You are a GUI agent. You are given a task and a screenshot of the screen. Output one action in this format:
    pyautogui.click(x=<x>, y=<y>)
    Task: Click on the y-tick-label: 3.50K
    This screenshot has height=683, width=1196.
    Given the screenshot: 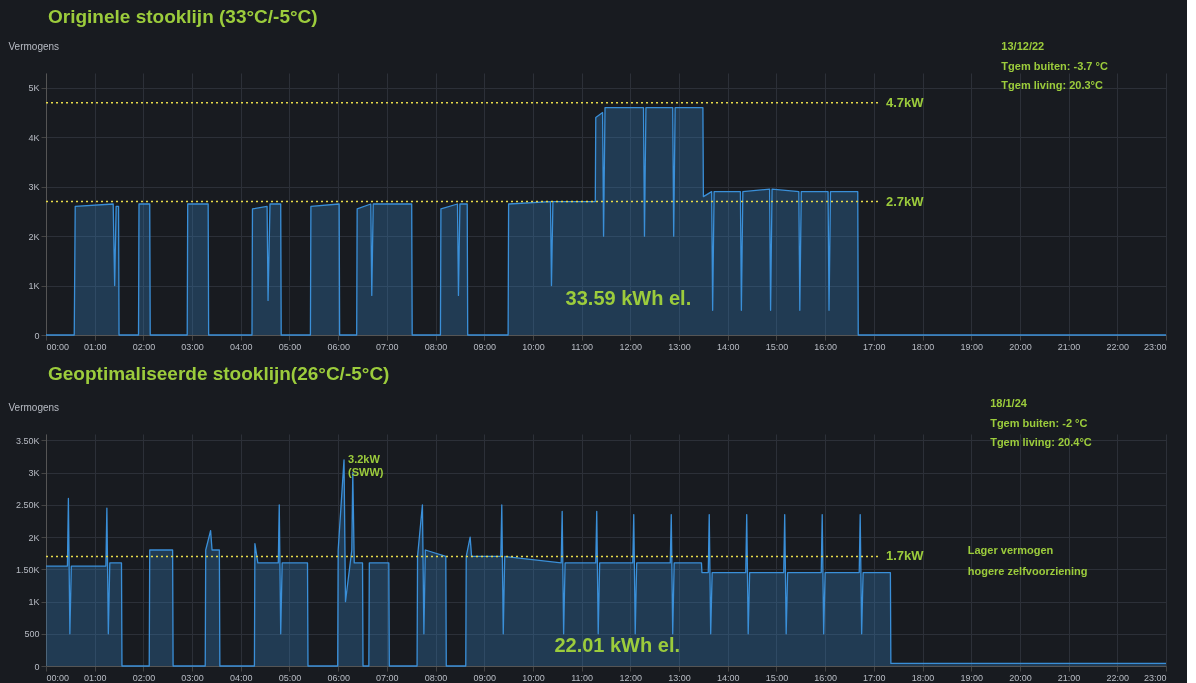 What is the action you would take?
    pyautogui.click(x=27, y=440)
    